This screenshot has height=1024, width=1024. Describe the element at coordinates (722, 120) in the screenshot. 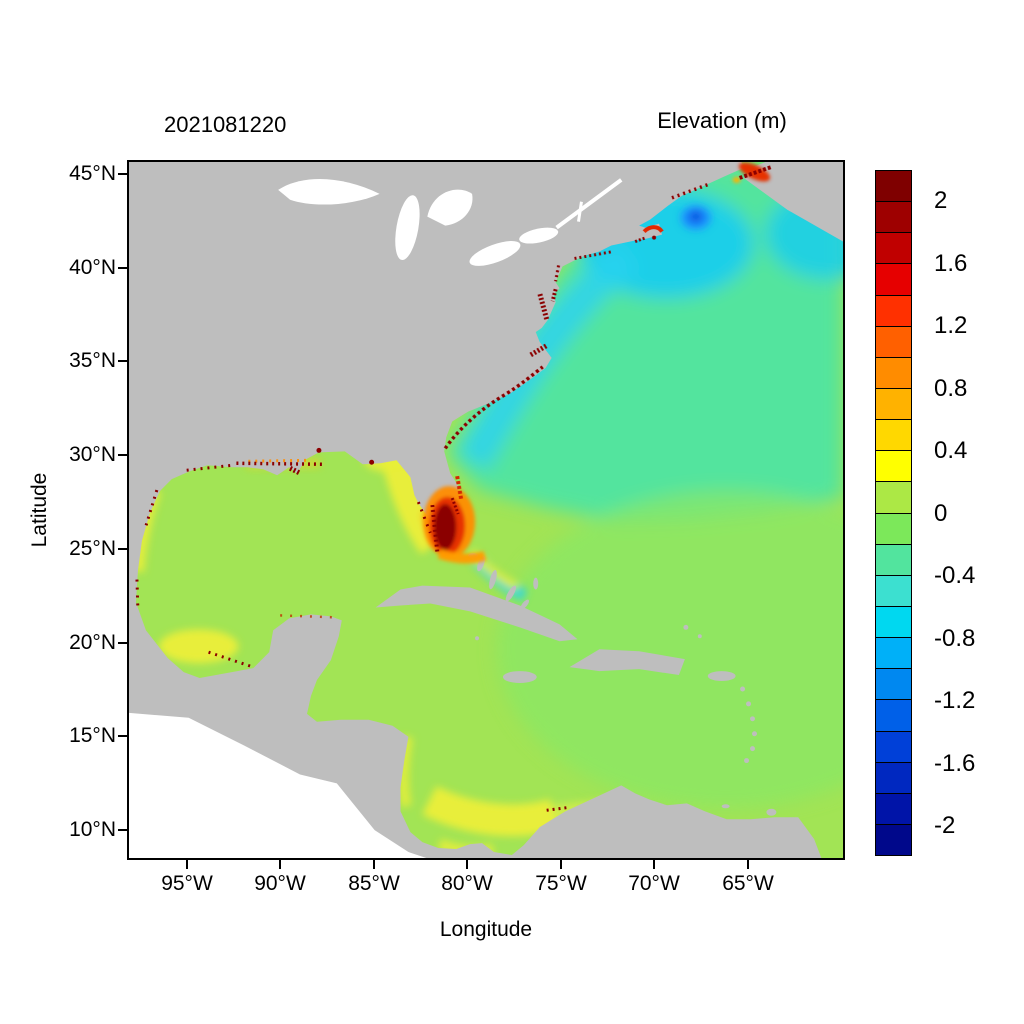

I see `colorbar-title: Elevation (m)` at that location.